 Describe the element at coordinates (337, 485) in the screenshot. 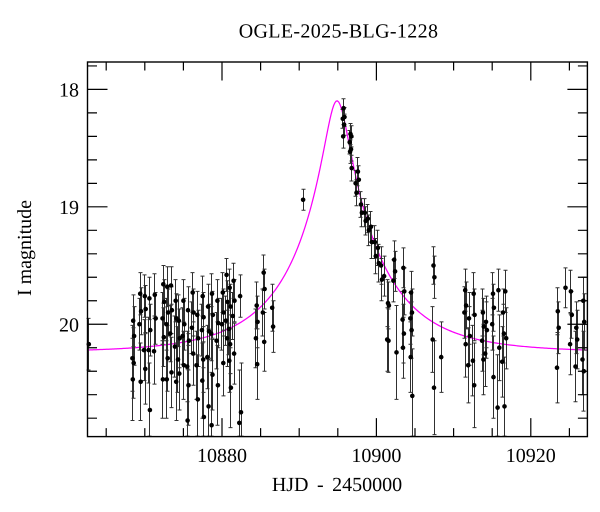

I see `svg-text: HJD - 2450000` at that location.